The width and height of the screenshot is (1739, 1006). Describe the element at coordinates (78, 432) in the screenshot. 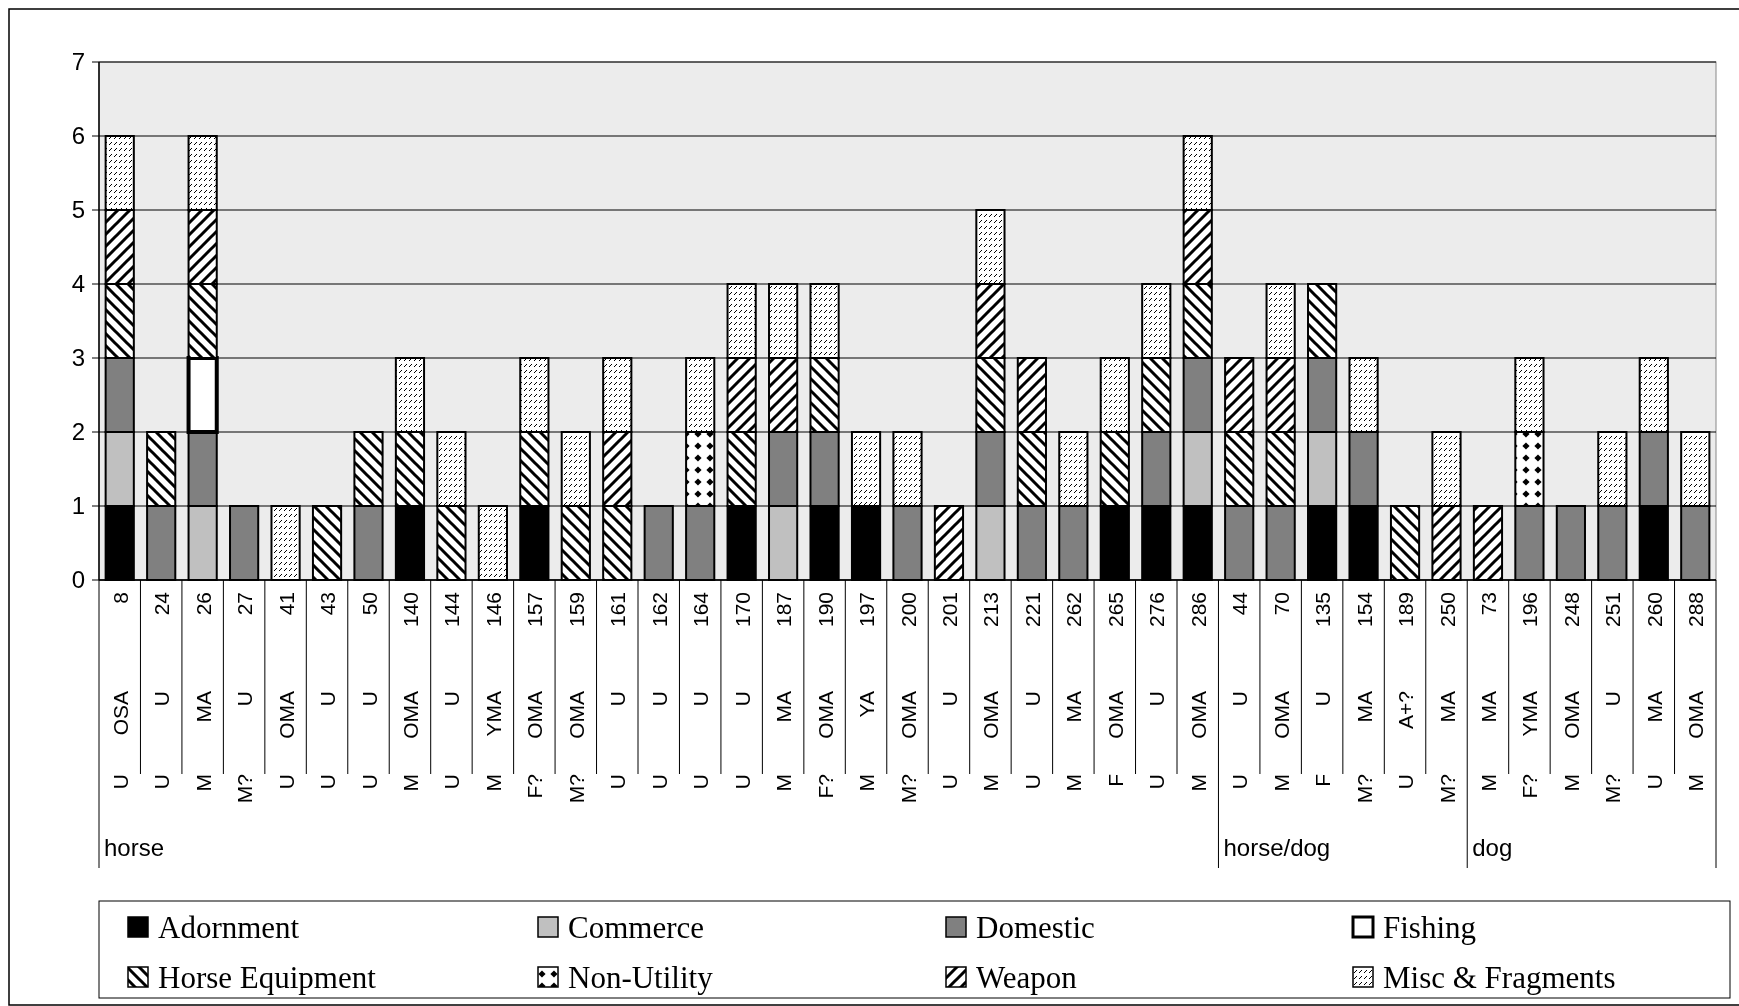

I see `y-tick-label: 2` at that location.